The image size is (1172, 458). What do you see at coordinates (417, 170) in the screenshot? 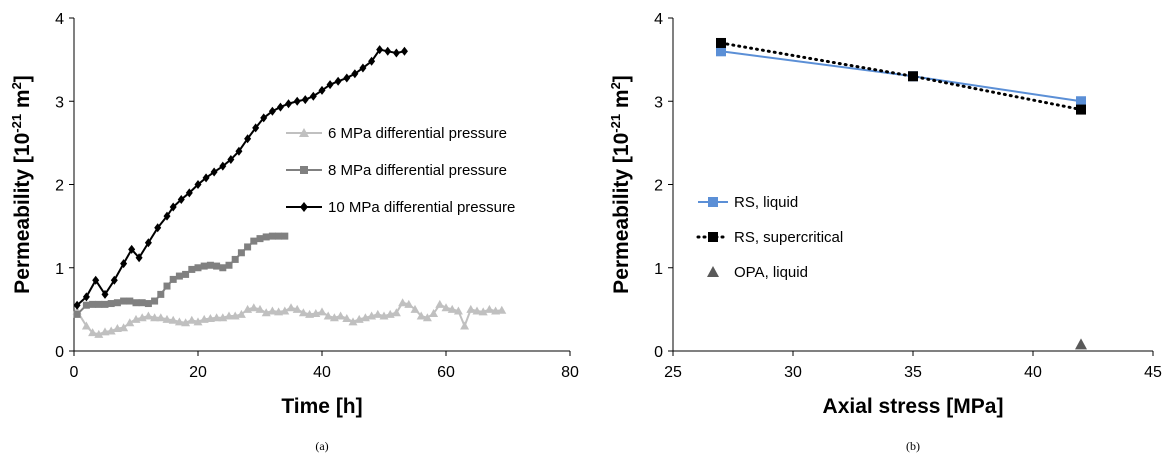
I see `legend-label: 8 MPa differential pressure` at bounding box center [417, 170].